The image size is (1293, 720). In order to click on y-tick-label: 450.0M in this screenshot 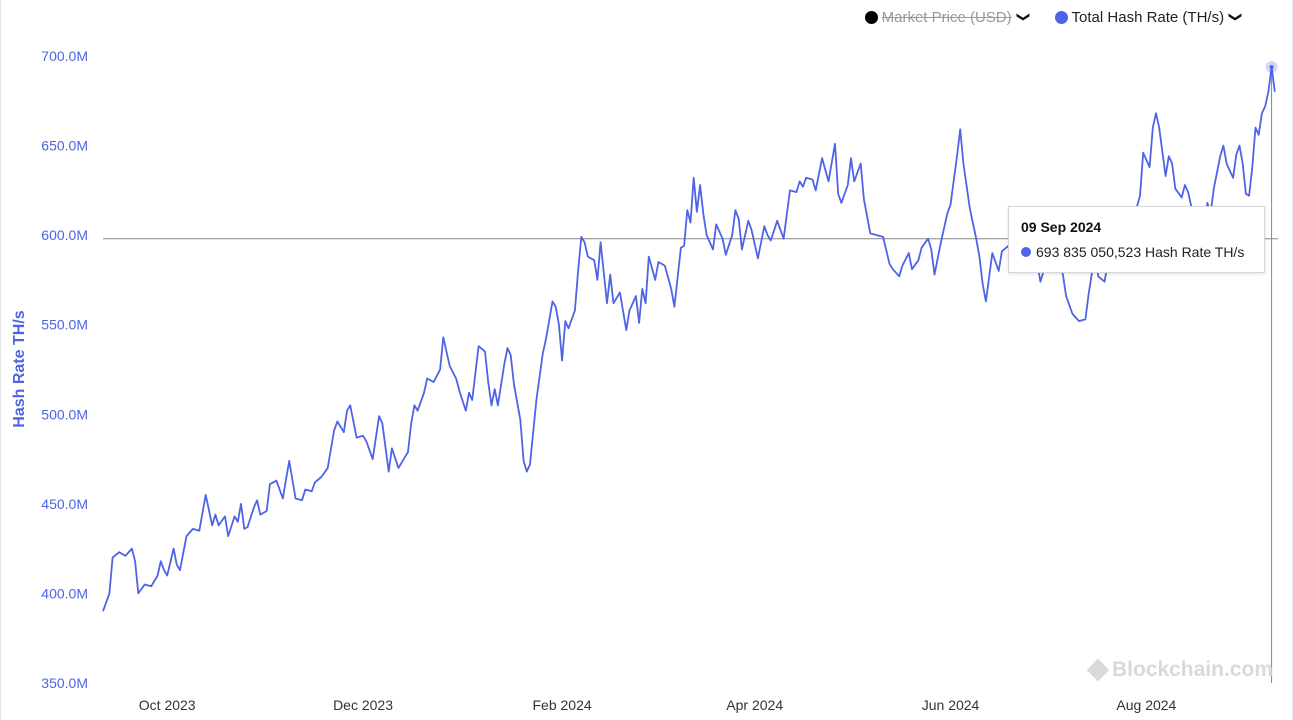, I will do `click(64, 504)`.